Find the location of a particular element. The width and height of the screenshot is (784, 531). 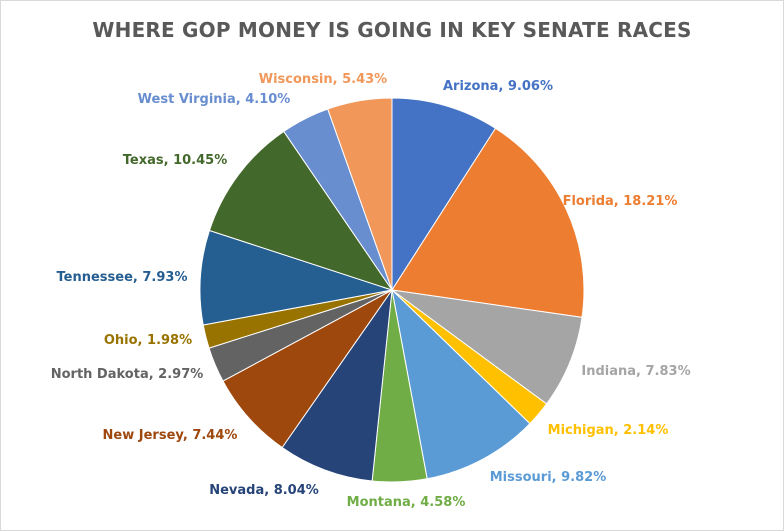

data-label-nevada: Nevada, 8.04% is located at coordinates (264, 490).